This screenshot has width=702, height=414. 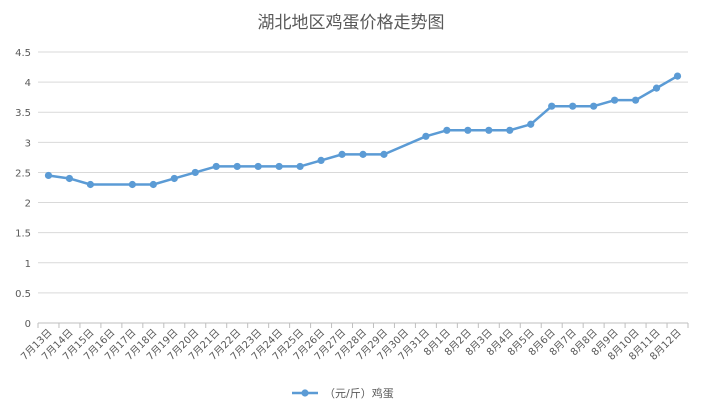 I want to click on y-tick-label: 2.5, so click(x=23, y=173).